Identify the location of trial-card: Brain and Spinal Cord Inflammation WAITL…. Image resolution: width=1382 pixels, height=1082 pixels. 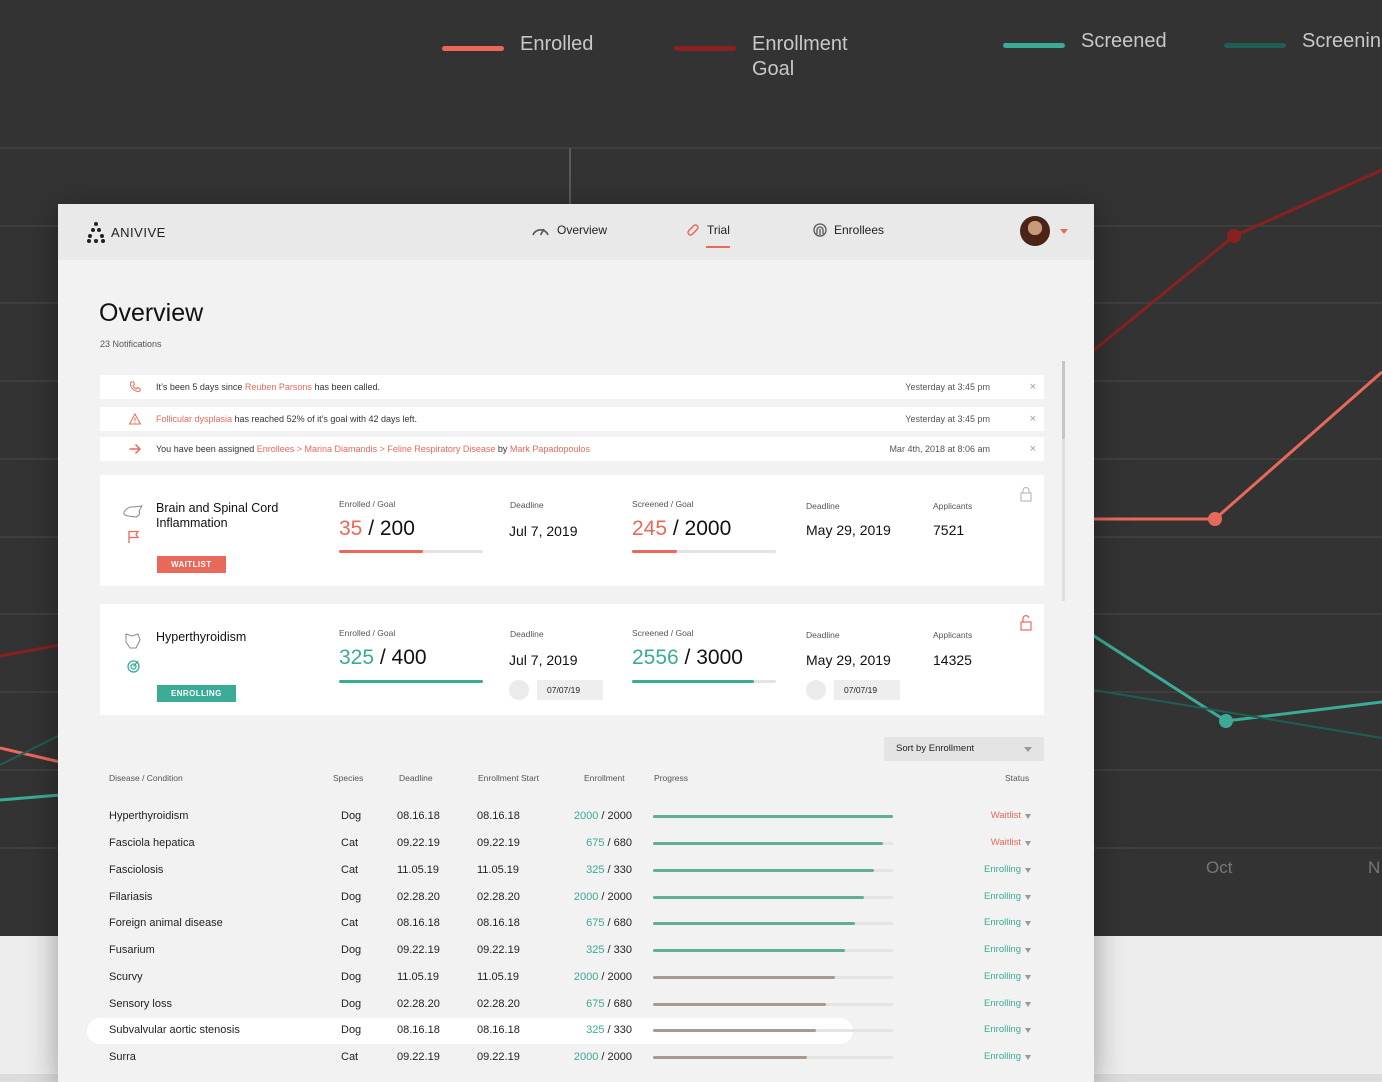
(572, 530).